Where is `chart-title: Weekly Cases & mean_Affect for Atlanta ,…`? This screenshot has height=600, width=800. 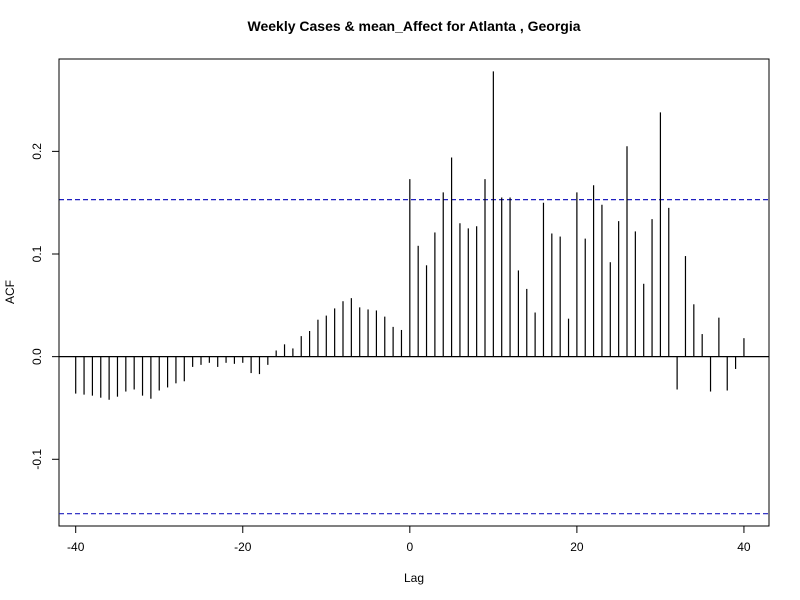
chart-title: Weekly Cases & mean_Affect for Atlanta ,… is located at coordinates (414, 26).